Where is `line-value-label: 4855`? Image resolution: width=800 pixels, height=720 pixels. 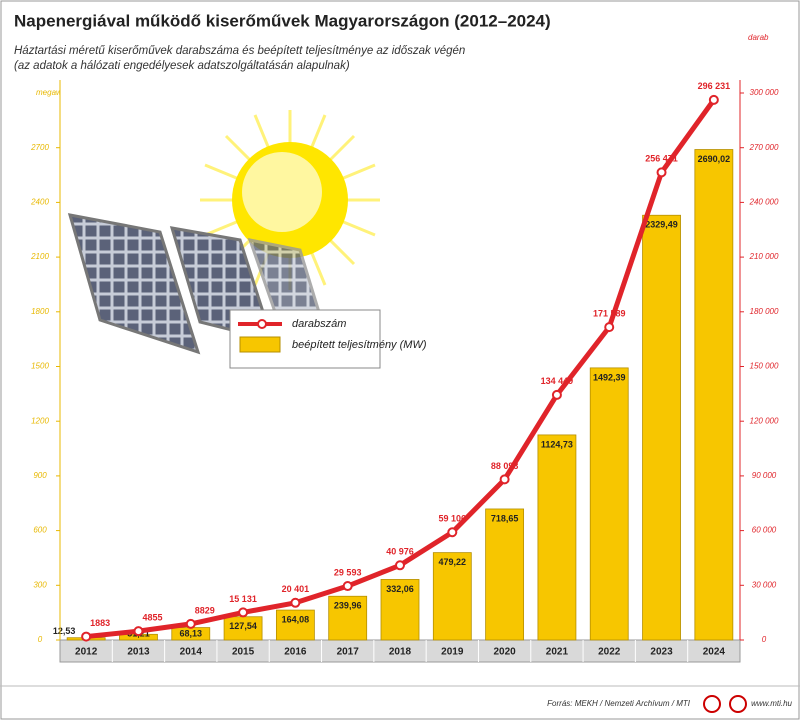 line-value-label: 4855 is located at coordinates (152, 618).